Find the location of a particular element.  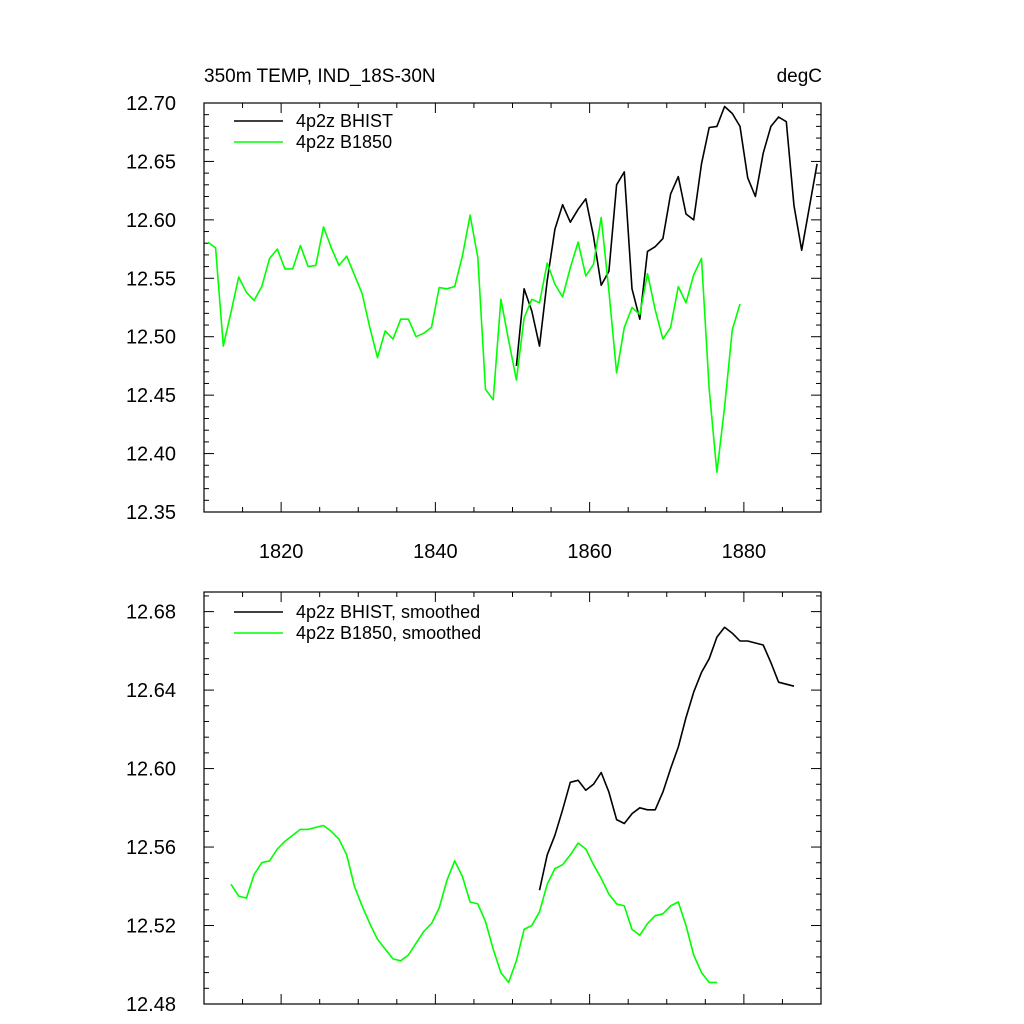

x-tick-label: 1840 is located at coordinates (435, 552).